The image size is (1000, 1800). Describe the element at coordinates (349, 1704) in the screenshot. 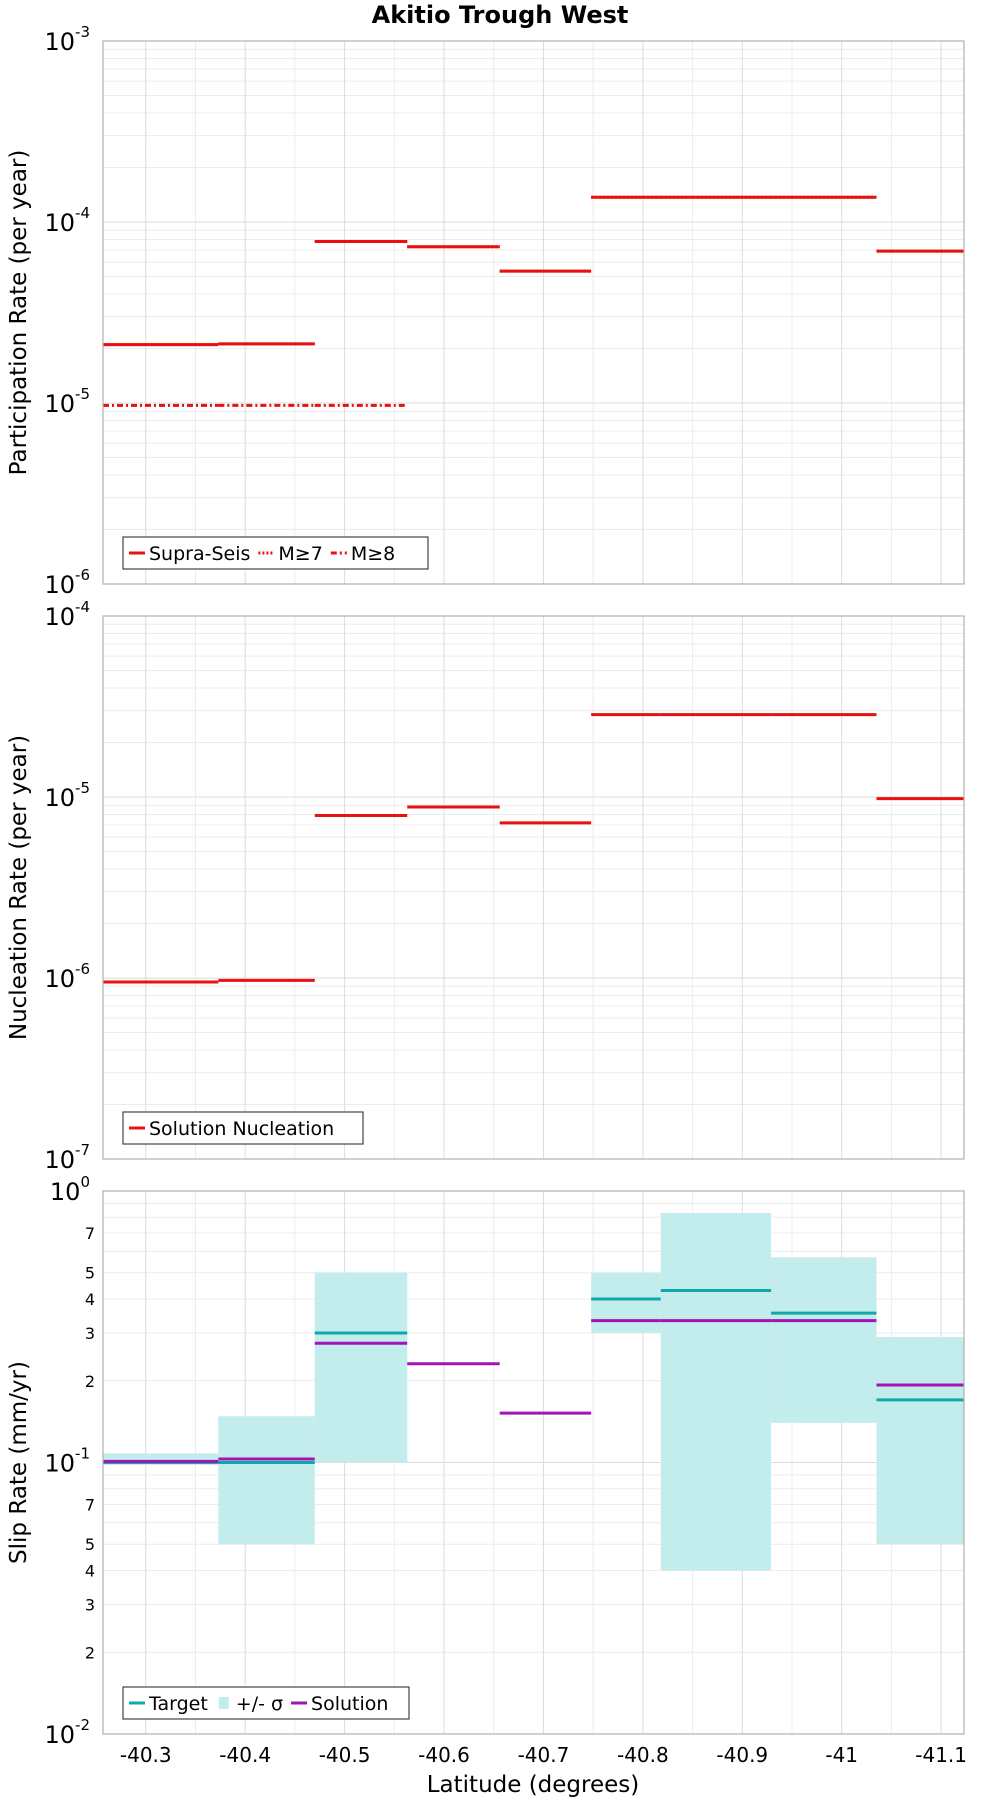

I see `legend-label: Solution` at that location.